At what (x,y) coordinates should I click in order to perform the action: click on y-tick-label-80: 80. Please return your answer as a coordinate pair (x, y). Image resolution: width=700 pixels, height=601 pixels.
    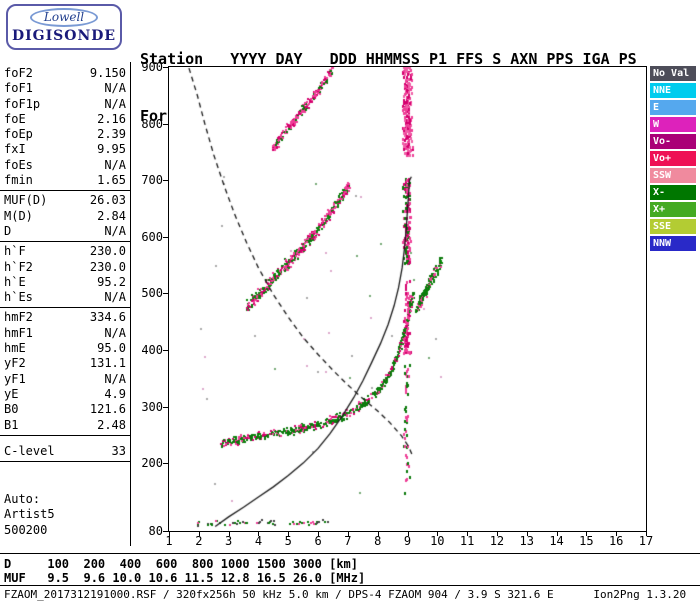
    Looking at the image, I should click on (155, 531).